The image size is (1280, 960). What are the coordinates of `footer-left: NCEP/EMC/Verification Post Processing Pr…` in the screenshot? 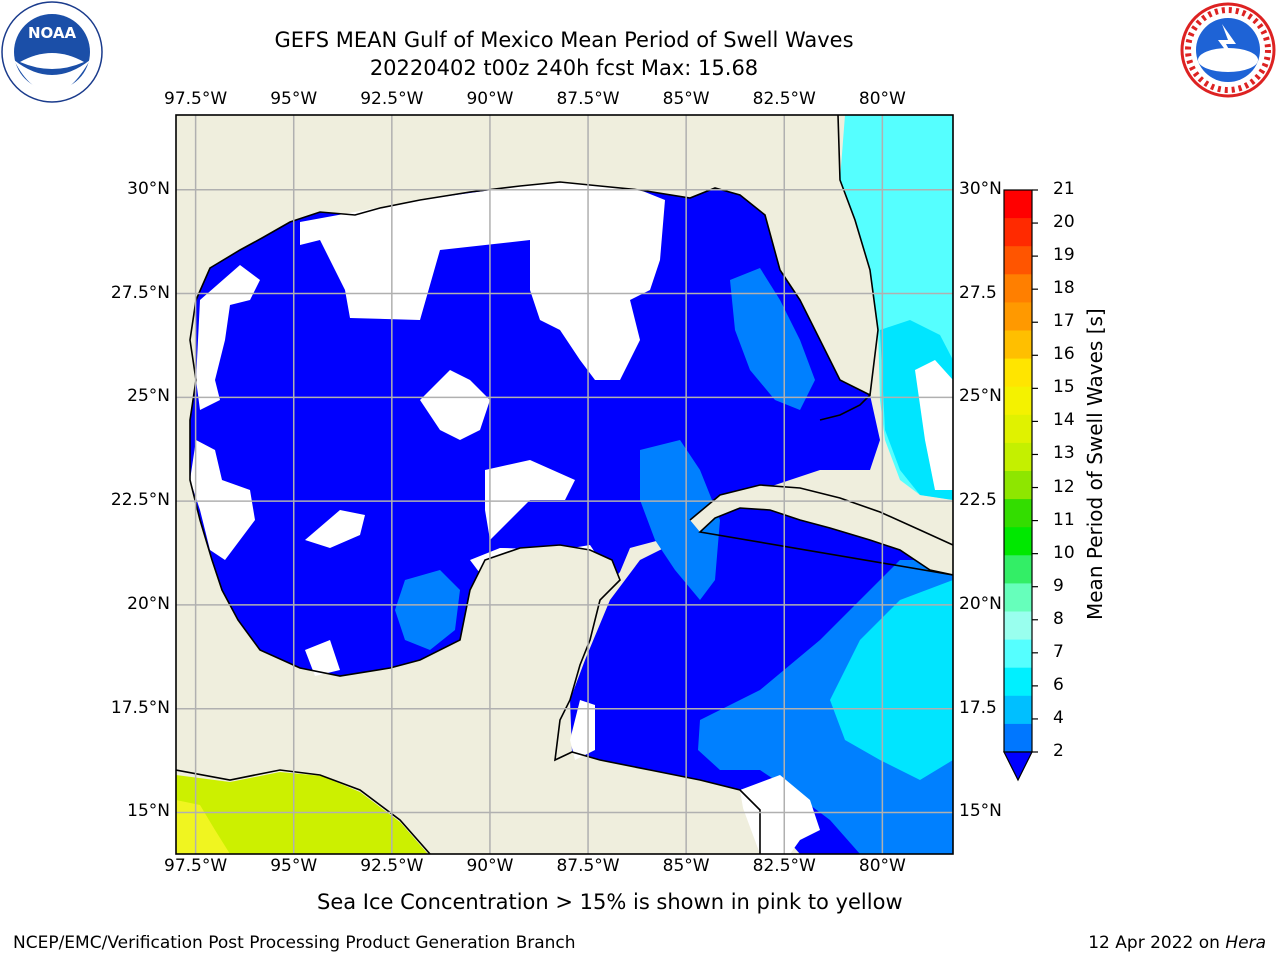 It's located at (294, 943).